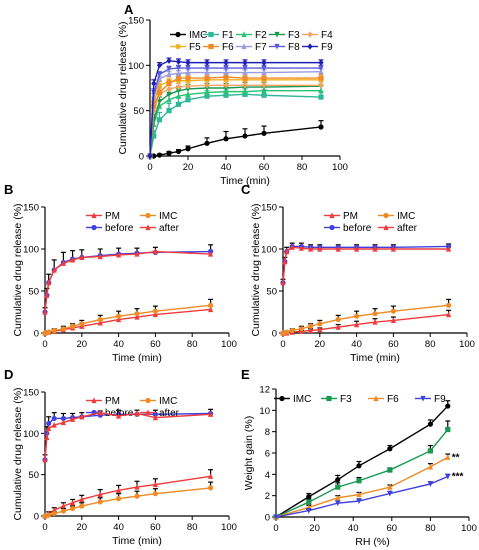  I want to click on panel-label: B, so click(8, 189).